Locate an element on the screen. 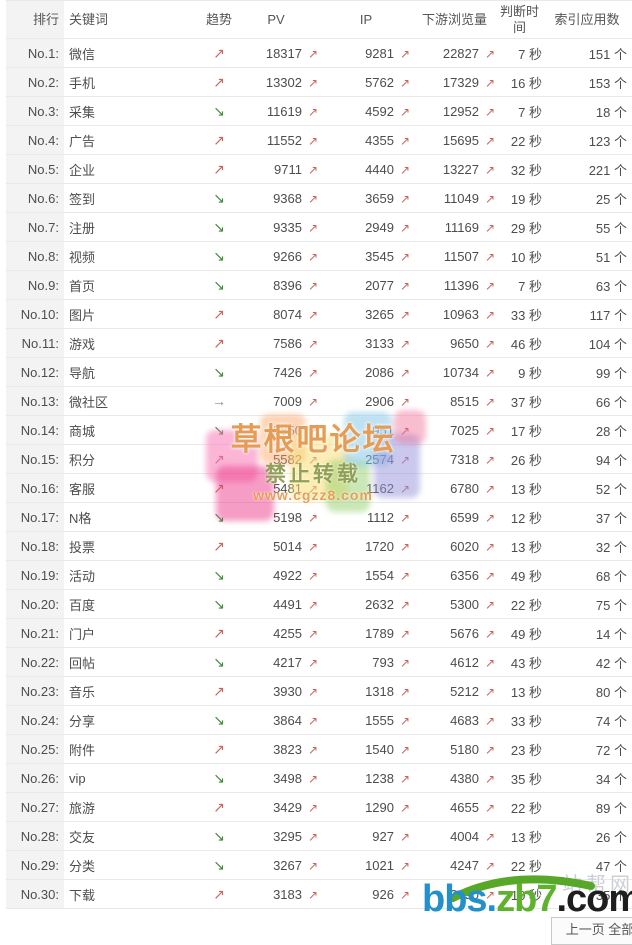 The height and width of the screenshot is (945, 632). rank-cell: No.12: is located at coordinates (35, 372).